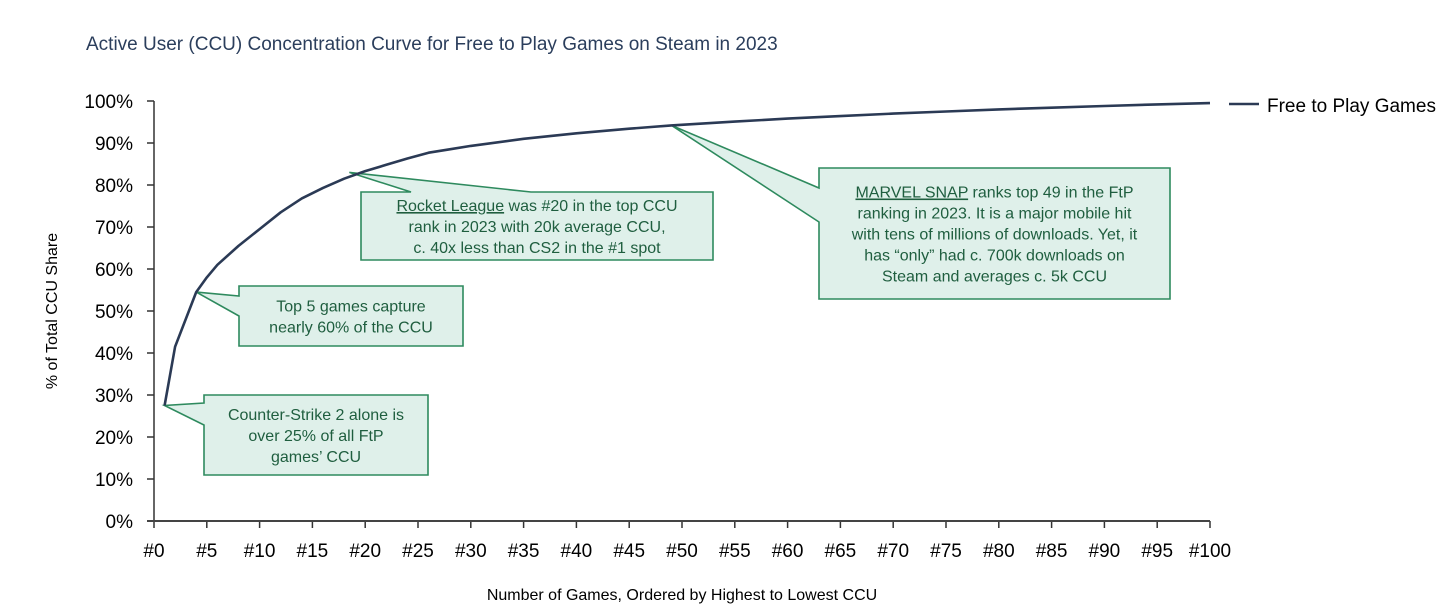  Describe the element at coordinates (629, 551) in the screenshot. I see `x-tick-label: #45` at that location.